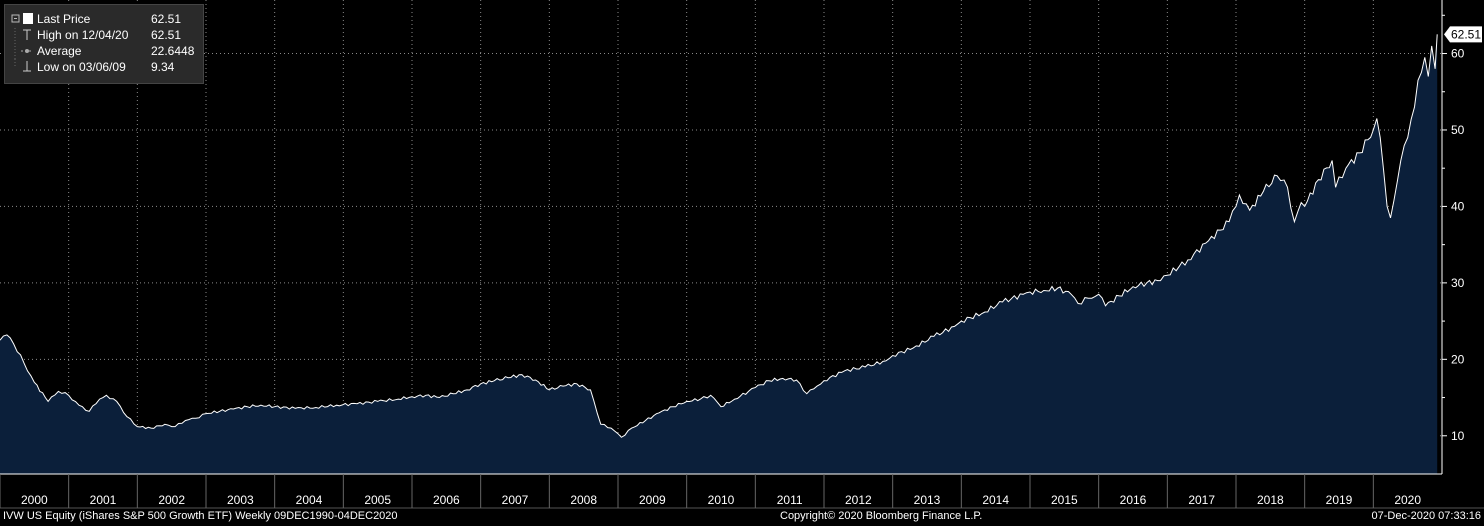 The image size is (1484, 526). I want to click on y-tick-label: 60, so click(1458, 54).